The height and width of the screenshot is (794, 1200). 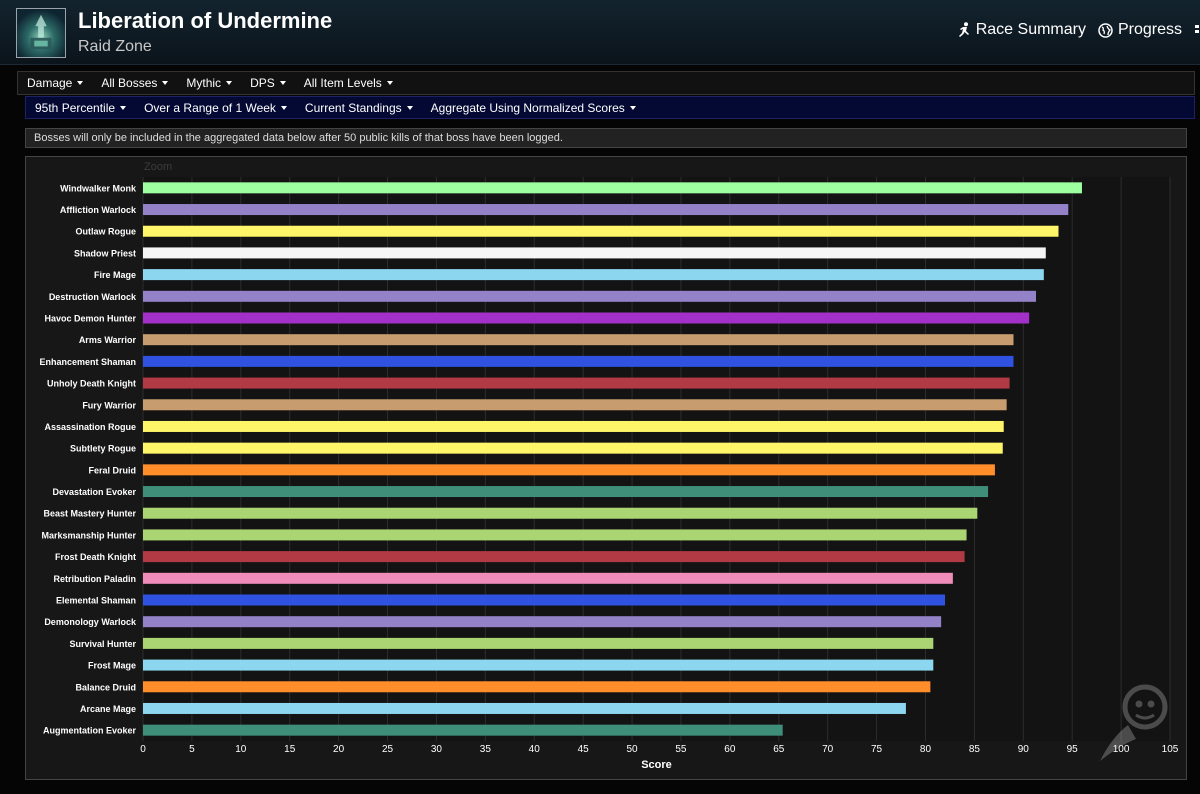 What do you see at coordinates (205, 20) in the screenshot?
I see `page-title: Liberation of Undermine` at bounding box center [205, 20].